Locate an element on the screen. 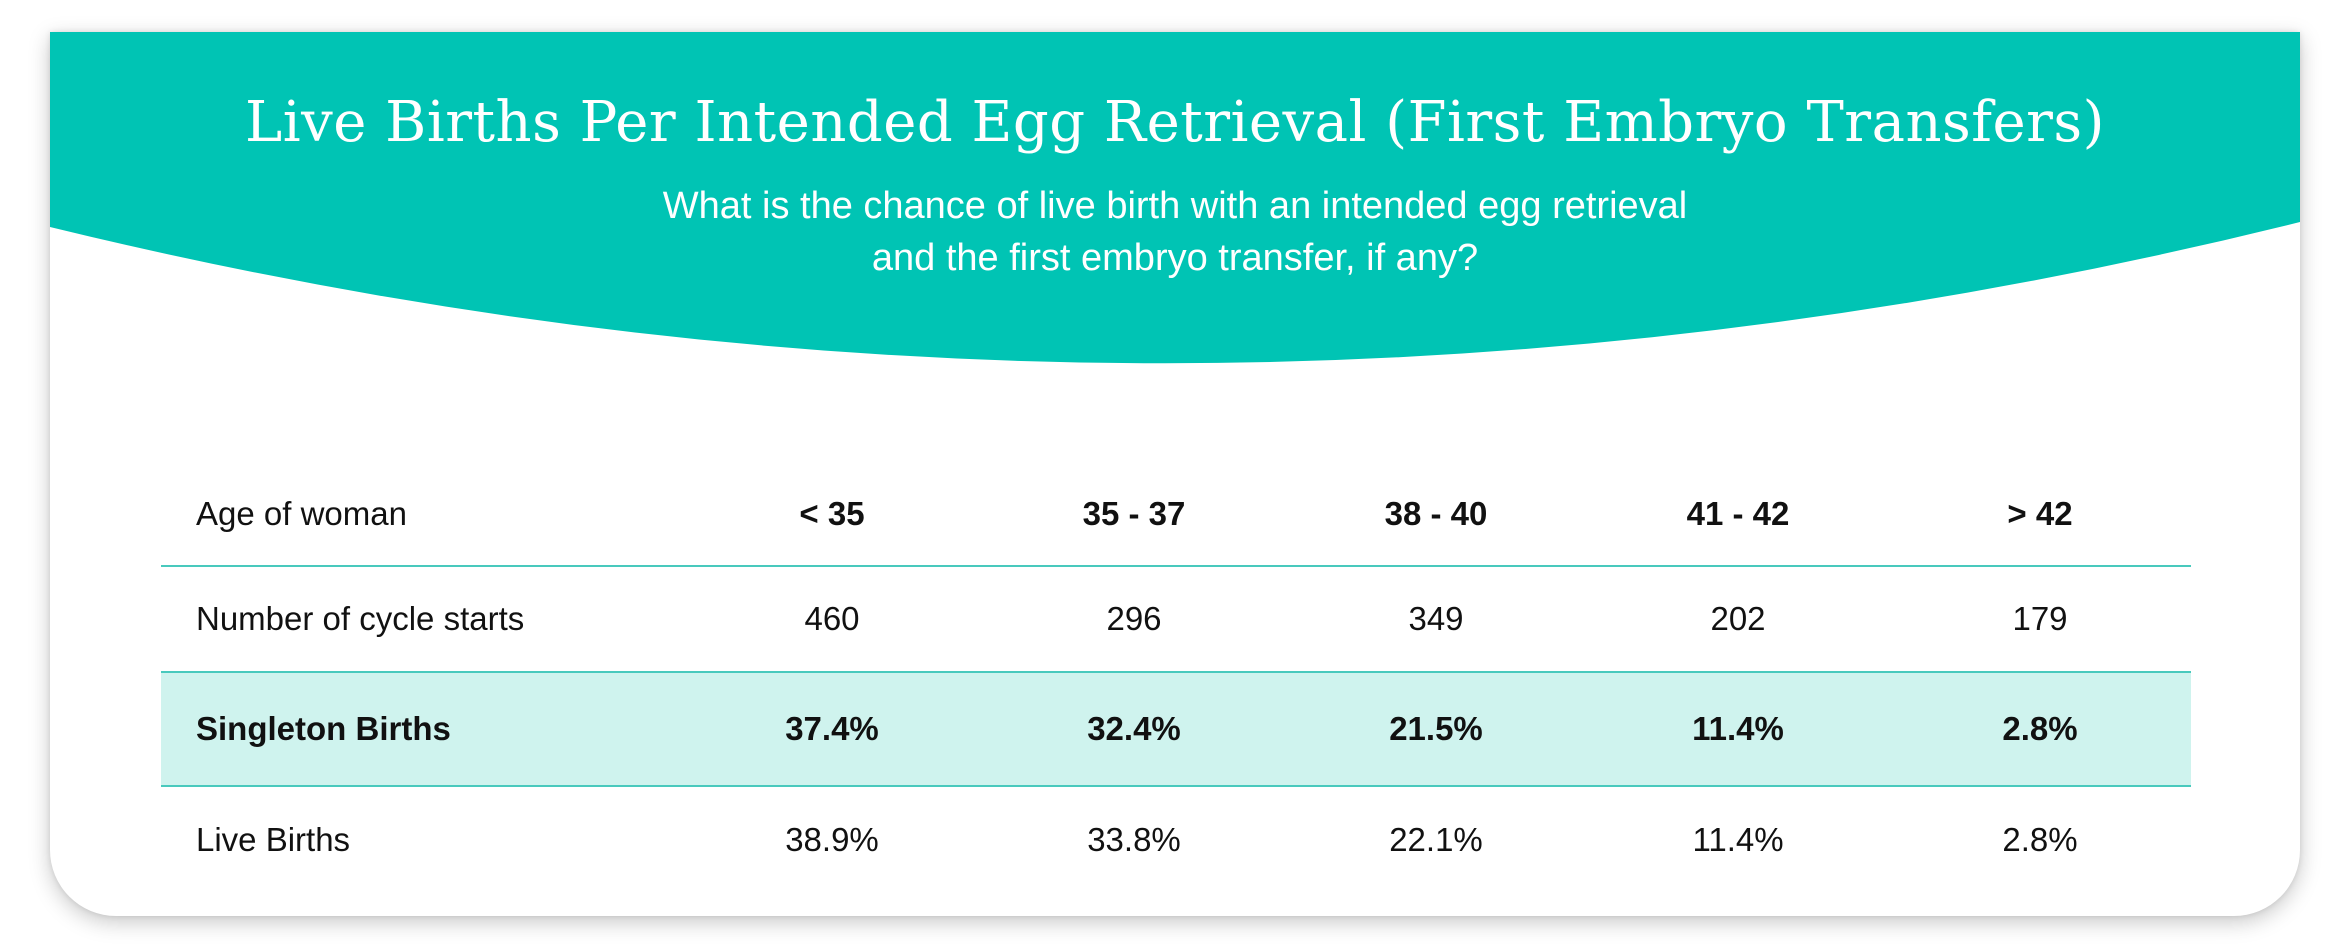  age-group-header: > 42 is located at coordinates (2040, 514).